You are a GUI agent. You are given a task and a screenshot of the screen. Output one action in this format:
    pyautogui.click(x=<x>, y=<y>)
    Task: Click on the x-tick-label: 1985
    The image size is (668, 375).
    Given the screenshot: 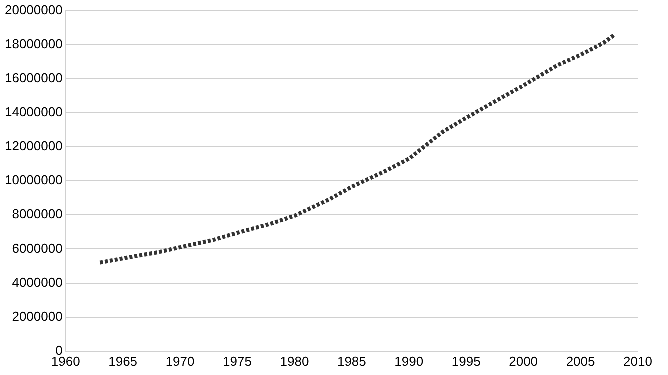 What is the action you would take?
    pyautogui.click(x=351, y=361)
    